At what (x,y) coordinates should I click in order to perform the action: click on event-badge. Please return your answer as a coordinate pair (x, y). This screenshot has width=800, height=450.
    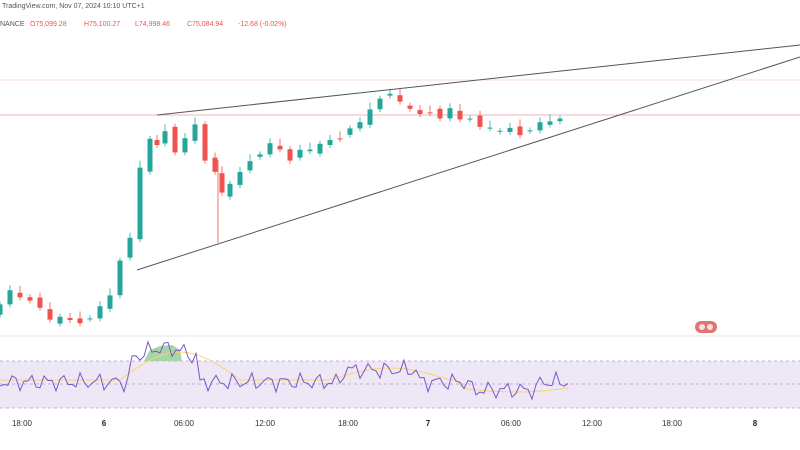
    Looking at the image, I should click on (706, 327).